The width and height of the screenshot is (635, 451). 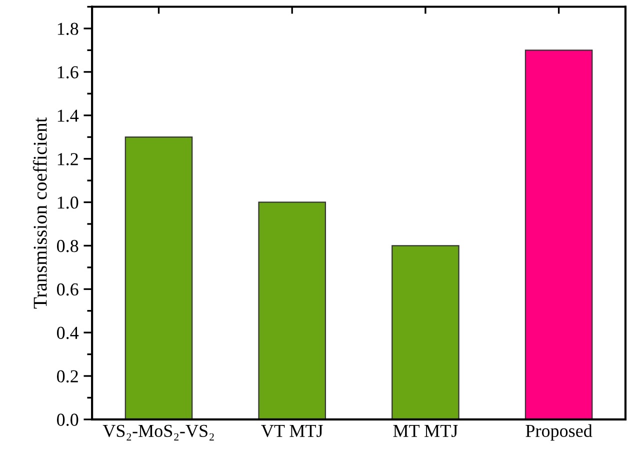 I want to click on x-tick-label: VS₂-MoS₂-VS₂, so click(x=158, y=432).